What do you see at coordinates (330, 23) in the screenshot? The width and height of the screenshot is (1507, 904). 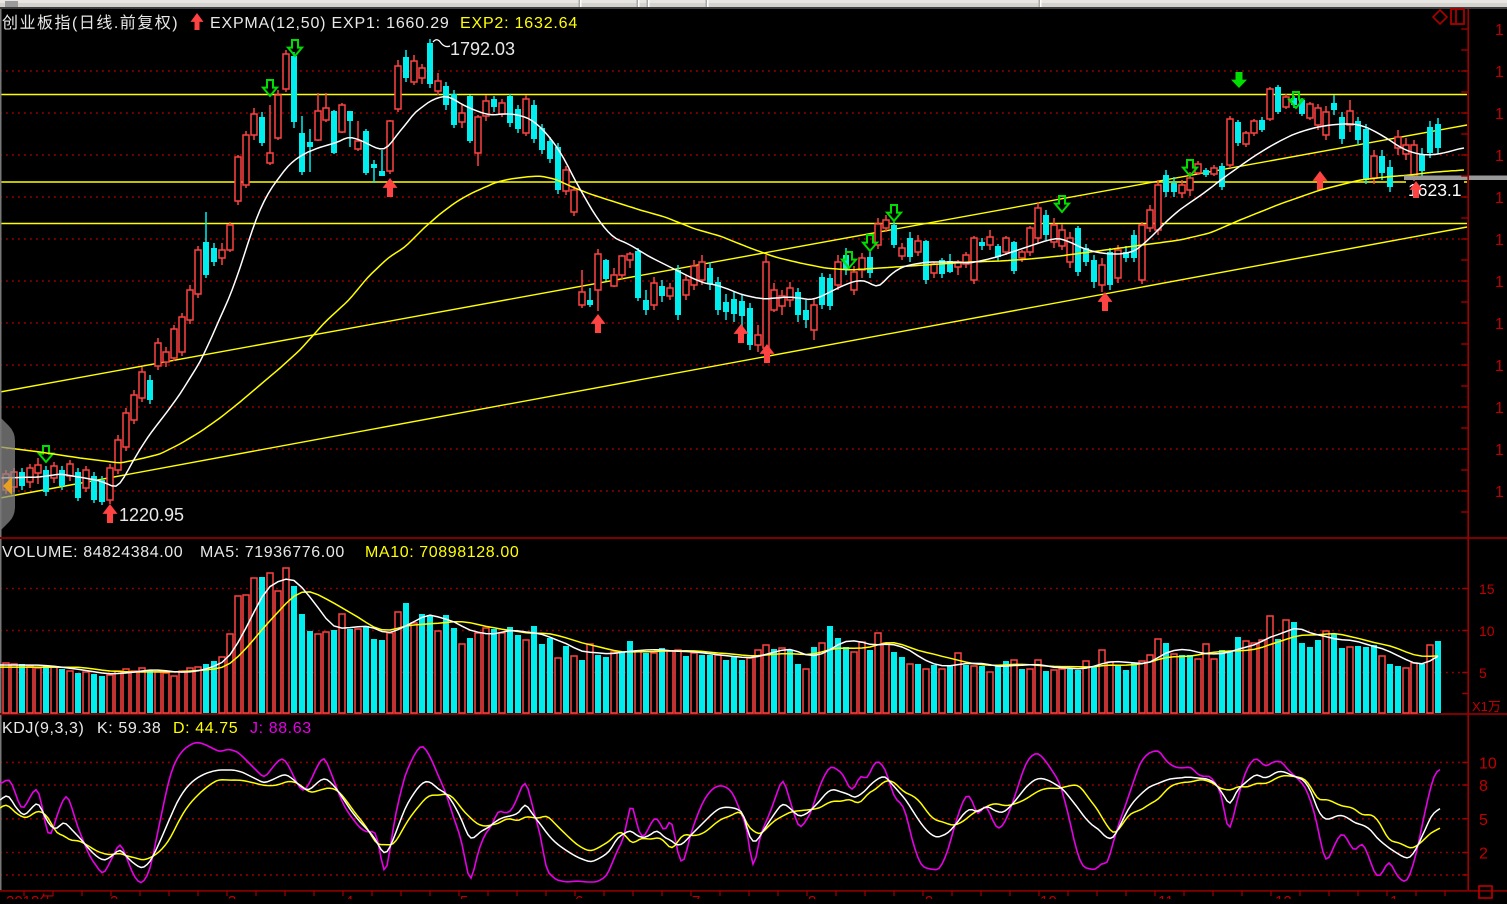 I see `svg-text: EXPMA(12,50) EXP1: 1660.29` at bounding box center [330, 23].